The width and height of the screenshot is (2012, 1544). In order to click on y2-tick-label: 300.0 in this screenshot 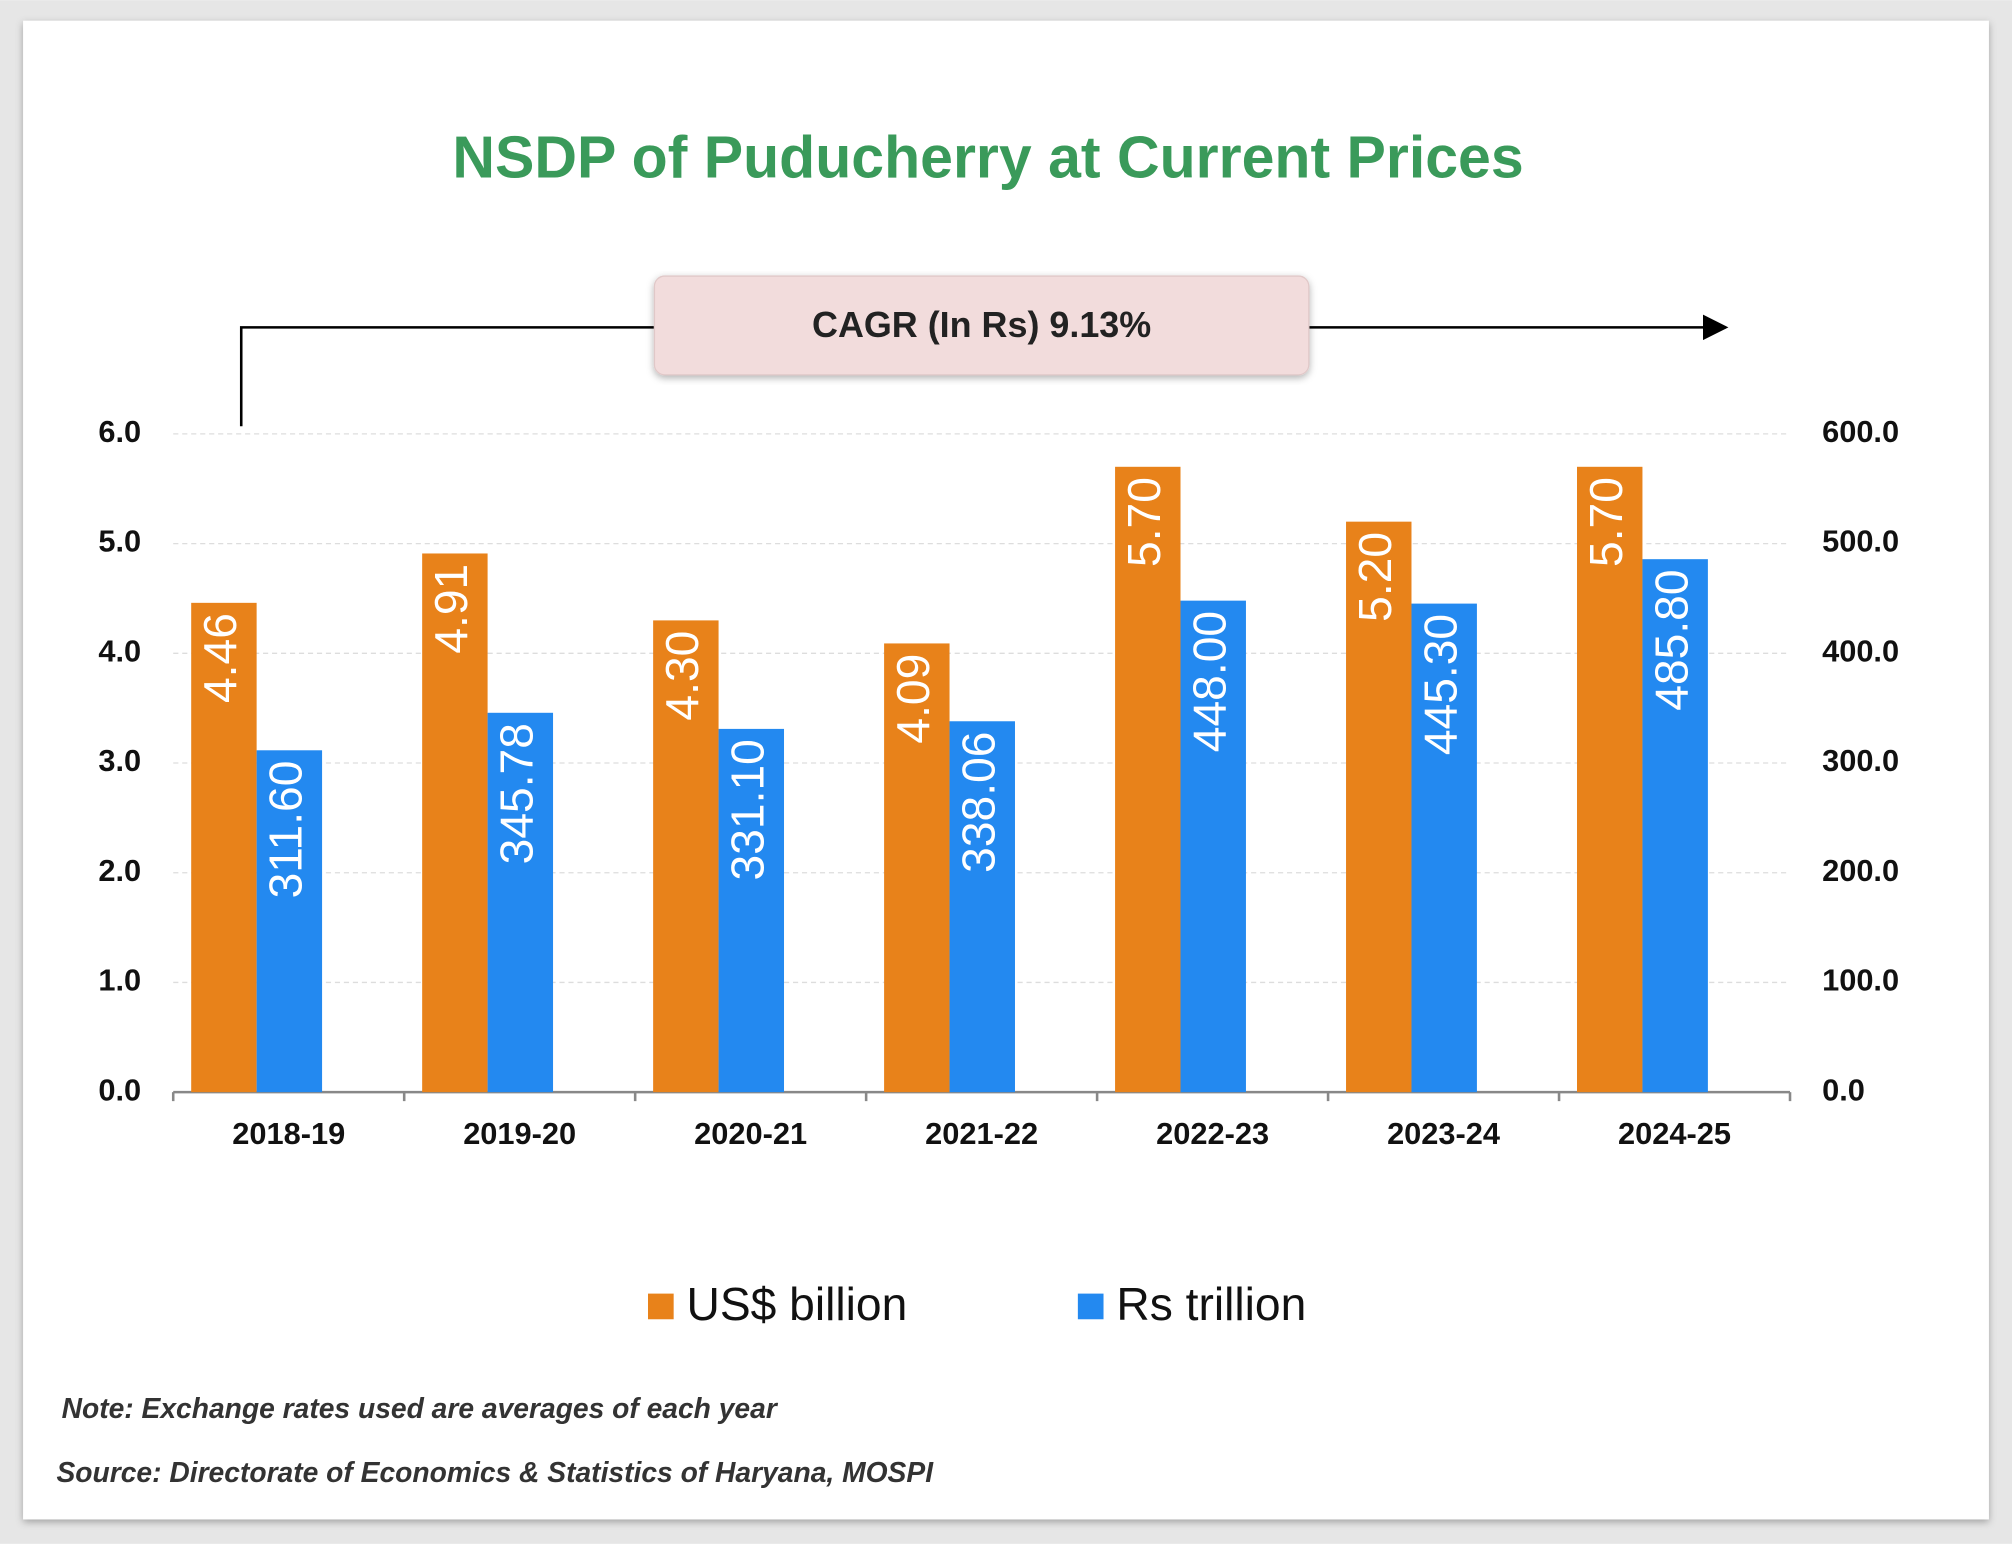, I will do `click(1860, 760)`.